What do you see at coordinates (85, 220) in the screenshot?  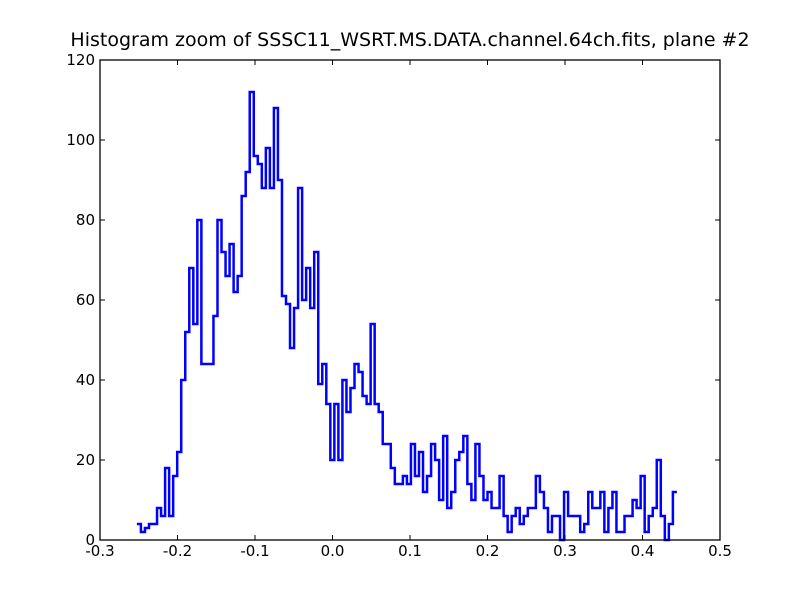 I see `y-tick-label: 80` at bounding box center [85, 220].